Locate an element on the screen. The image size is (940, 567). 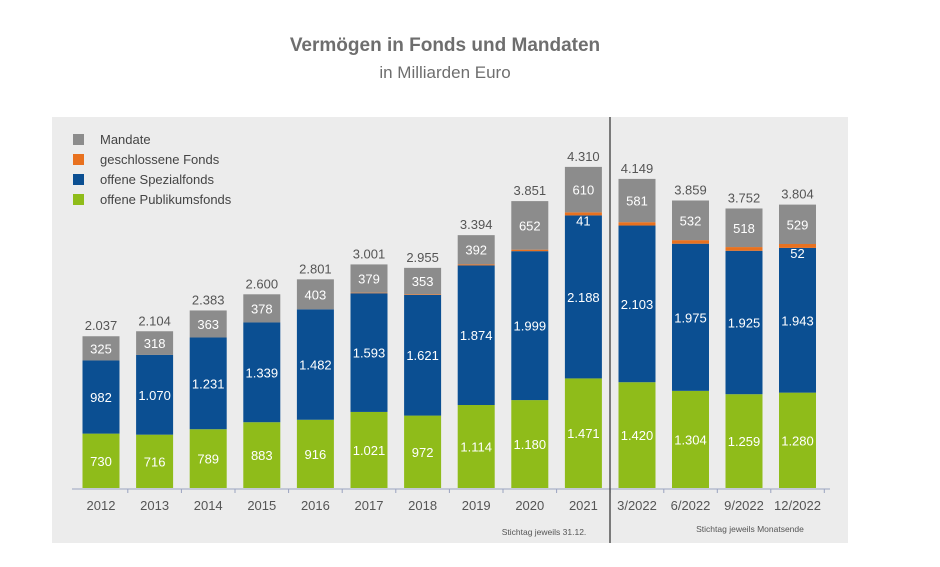
note-monthly: Stichtag jeweils Monatsende is located at coordinates (750, 529).